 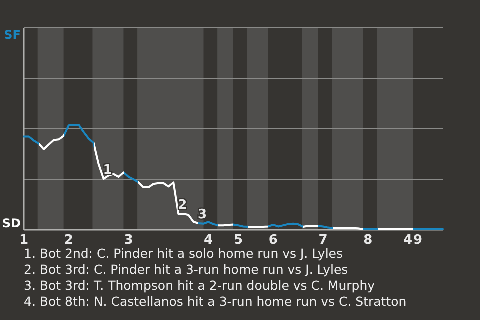 I want to click on text: 1. Bot 2nd: C. Pinder hit a solo home run vs J. Lyles, so click(x=183, y=253).